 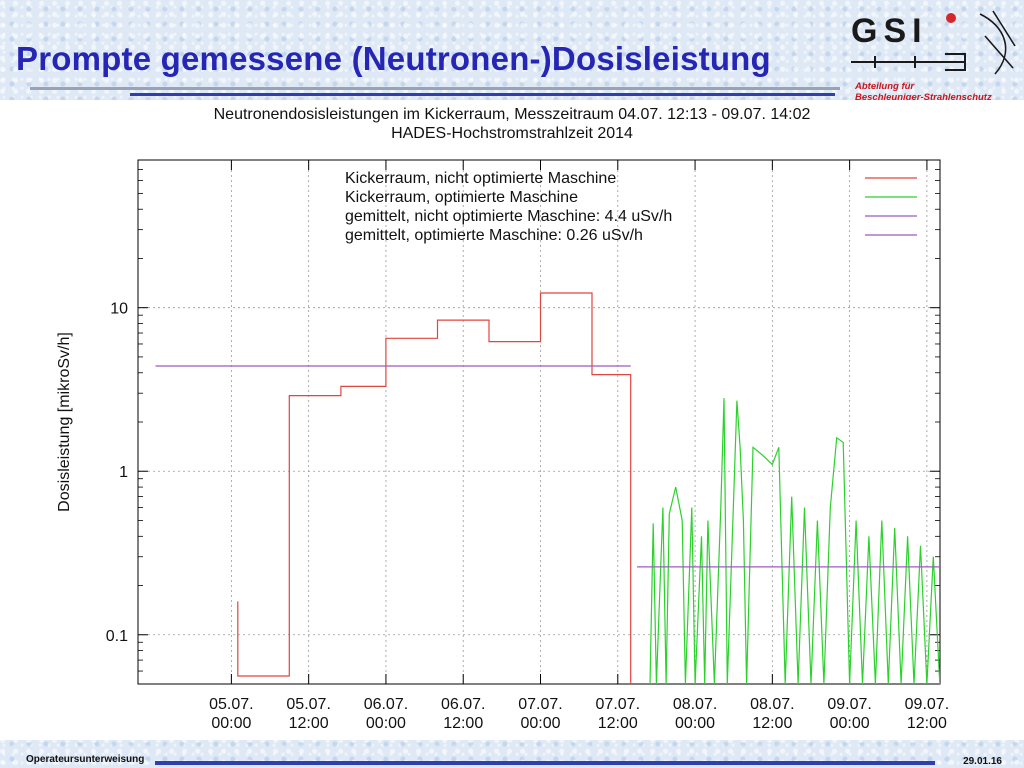 I want to click on legend-label: Kickerraum, optimierte Maschine, so click(x=461, y=197).